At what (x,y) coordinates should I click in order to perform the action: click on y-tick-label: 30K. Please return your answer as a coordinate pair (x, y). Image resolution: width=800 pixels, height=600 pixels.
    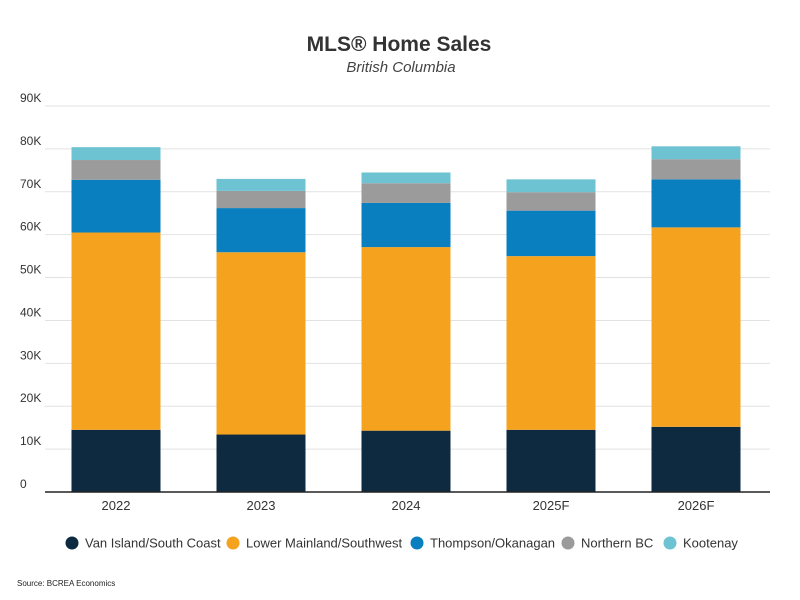
    Looking at the image, I should click on (30, 355).